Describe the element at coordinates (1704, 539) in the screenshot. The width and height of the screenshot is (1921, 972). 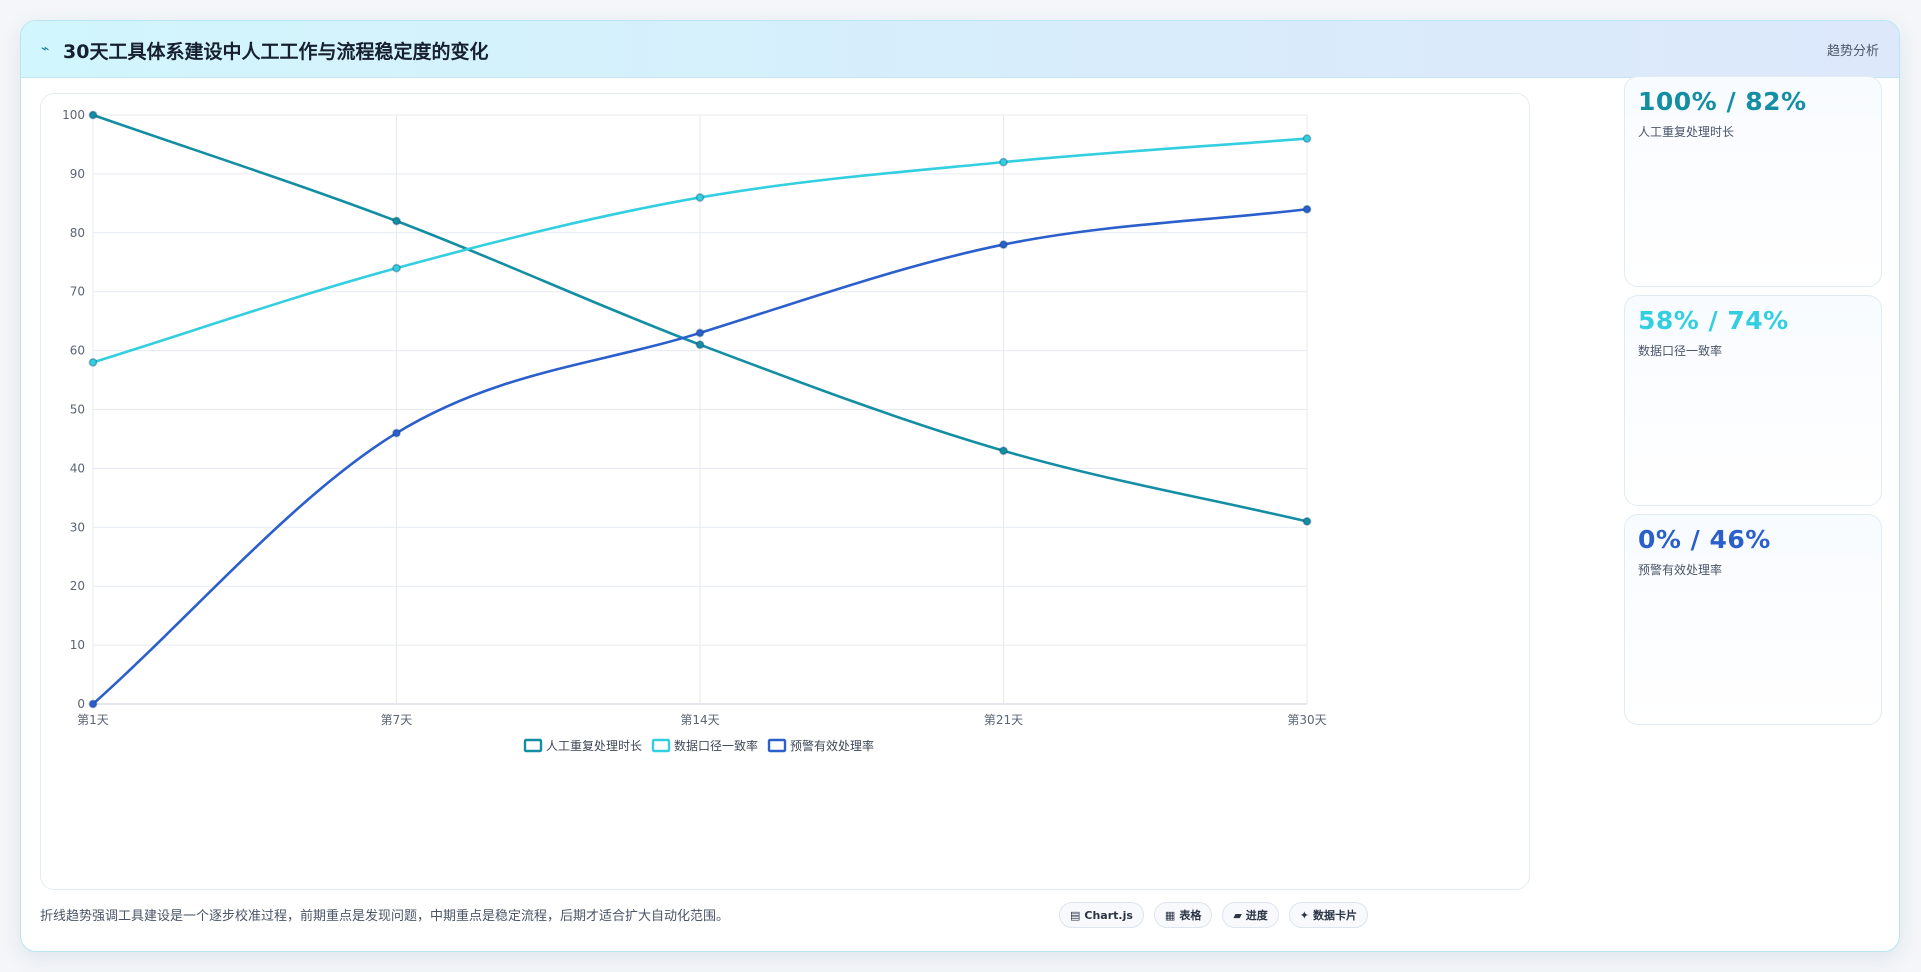
I see `stat-value: 0% / 46%` at that location.